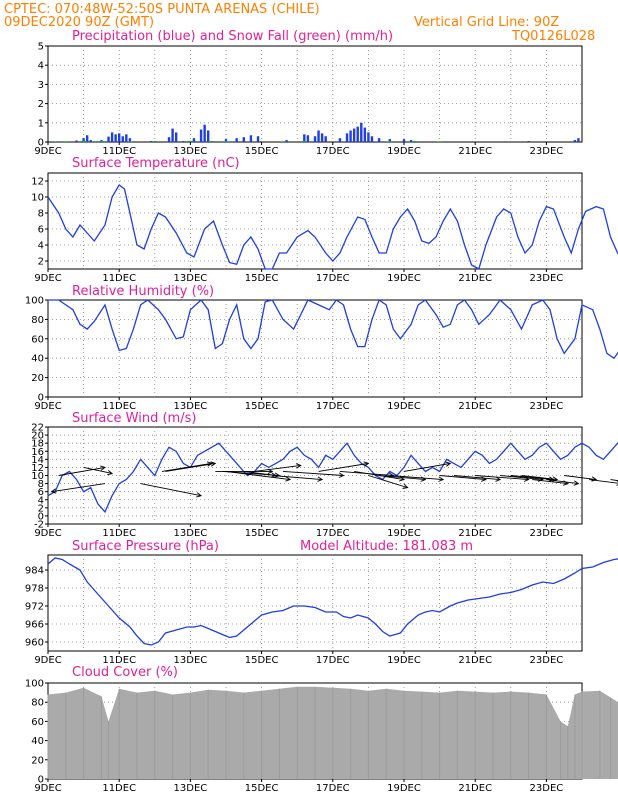  I want to click on rh-xtick-label: 11DEC, so click(119, 406).